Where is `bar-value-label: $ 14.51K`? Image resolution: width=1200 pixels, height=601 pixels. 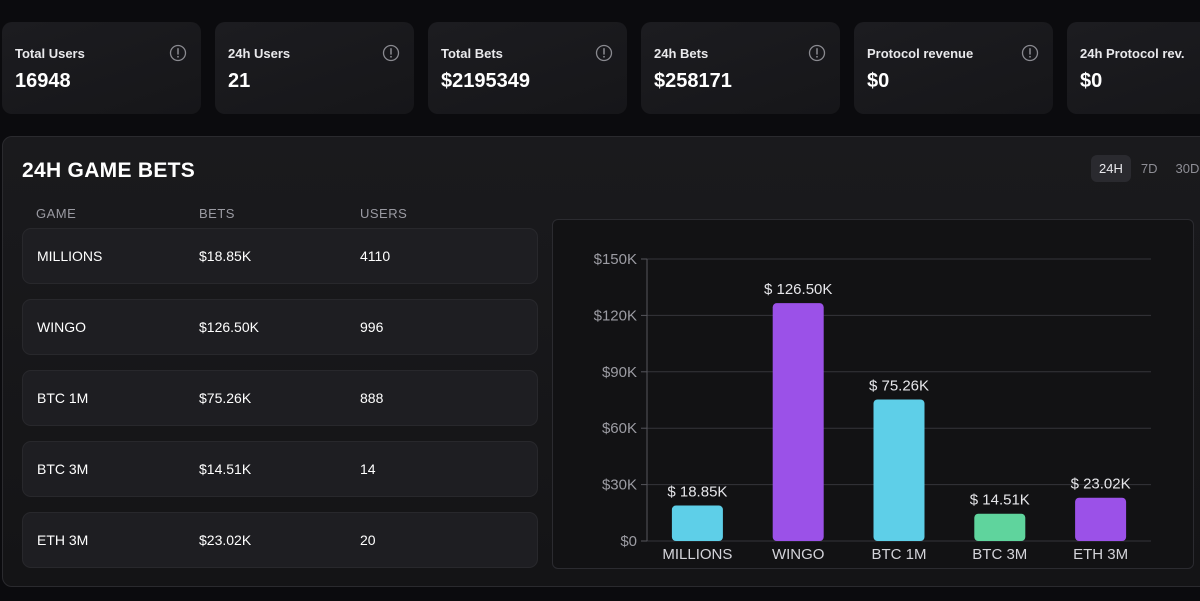
bar-value-label: $ 14.51K is located at coordinates (1000, 500).